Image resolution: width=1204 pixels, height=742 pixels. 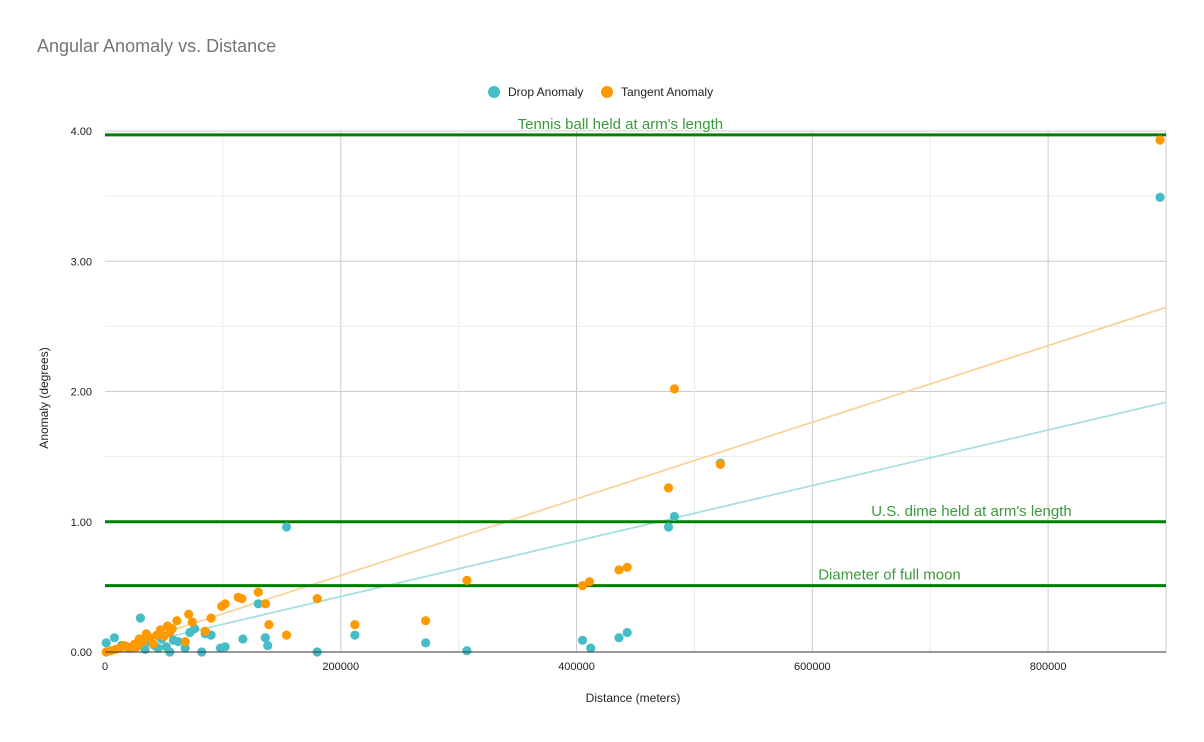 I want to click on legend: Drop Anomaly Tangent Anomaly, so click(x=600, y=92).